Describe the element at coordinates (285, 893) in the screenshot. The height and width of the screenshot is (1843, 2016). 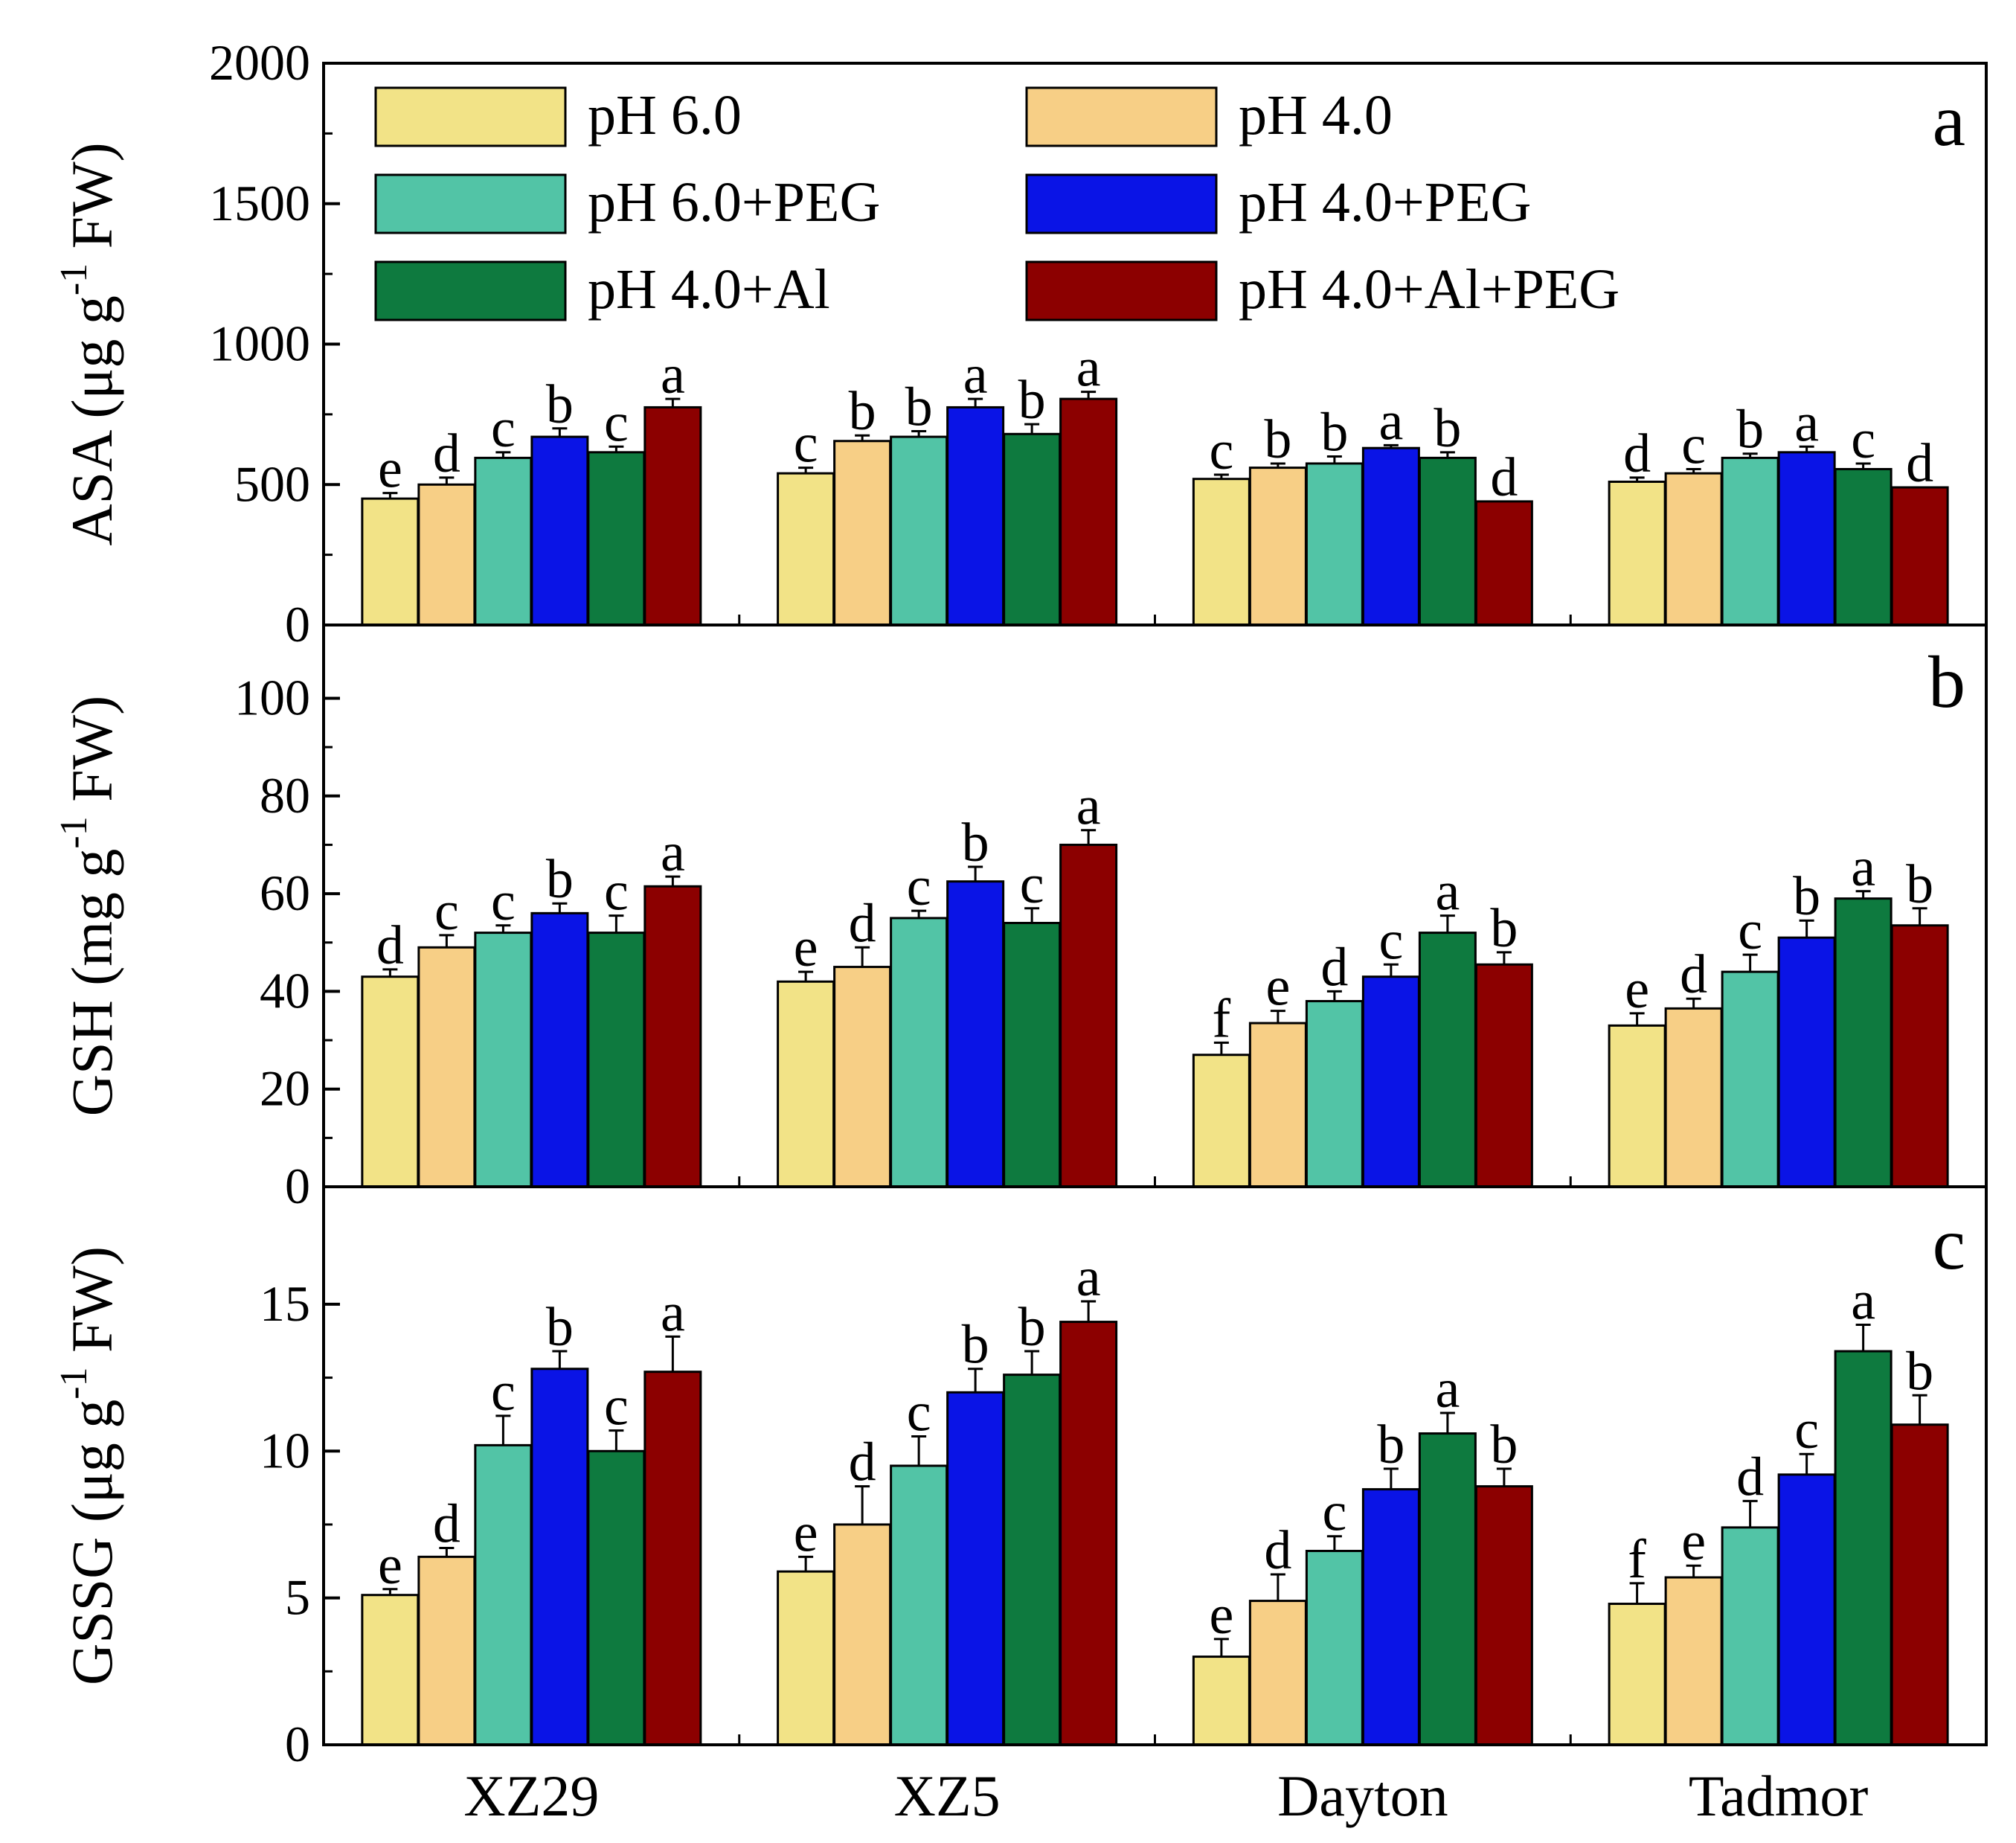
I see `y-tick-label-b-3: 60` at that location.